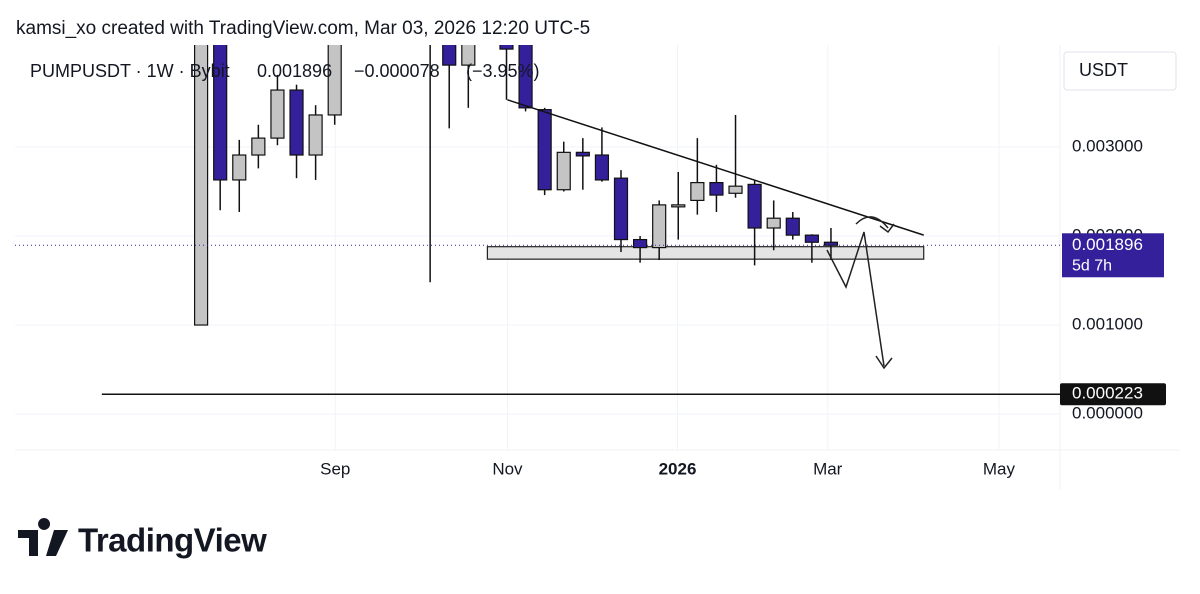 This screenshot has width=1200, height=594. What do you see at coordinates (503, 71) in the screenshot?
I see `change-pct: (−3.95%)` at bounding box center [503, 71].